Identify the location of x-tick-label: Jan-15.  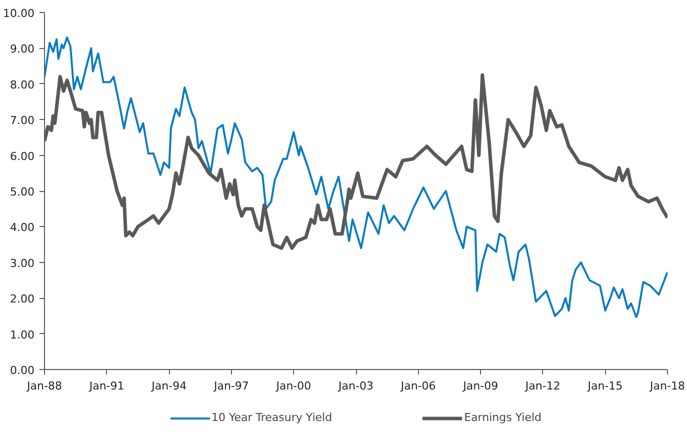
(604, 386).